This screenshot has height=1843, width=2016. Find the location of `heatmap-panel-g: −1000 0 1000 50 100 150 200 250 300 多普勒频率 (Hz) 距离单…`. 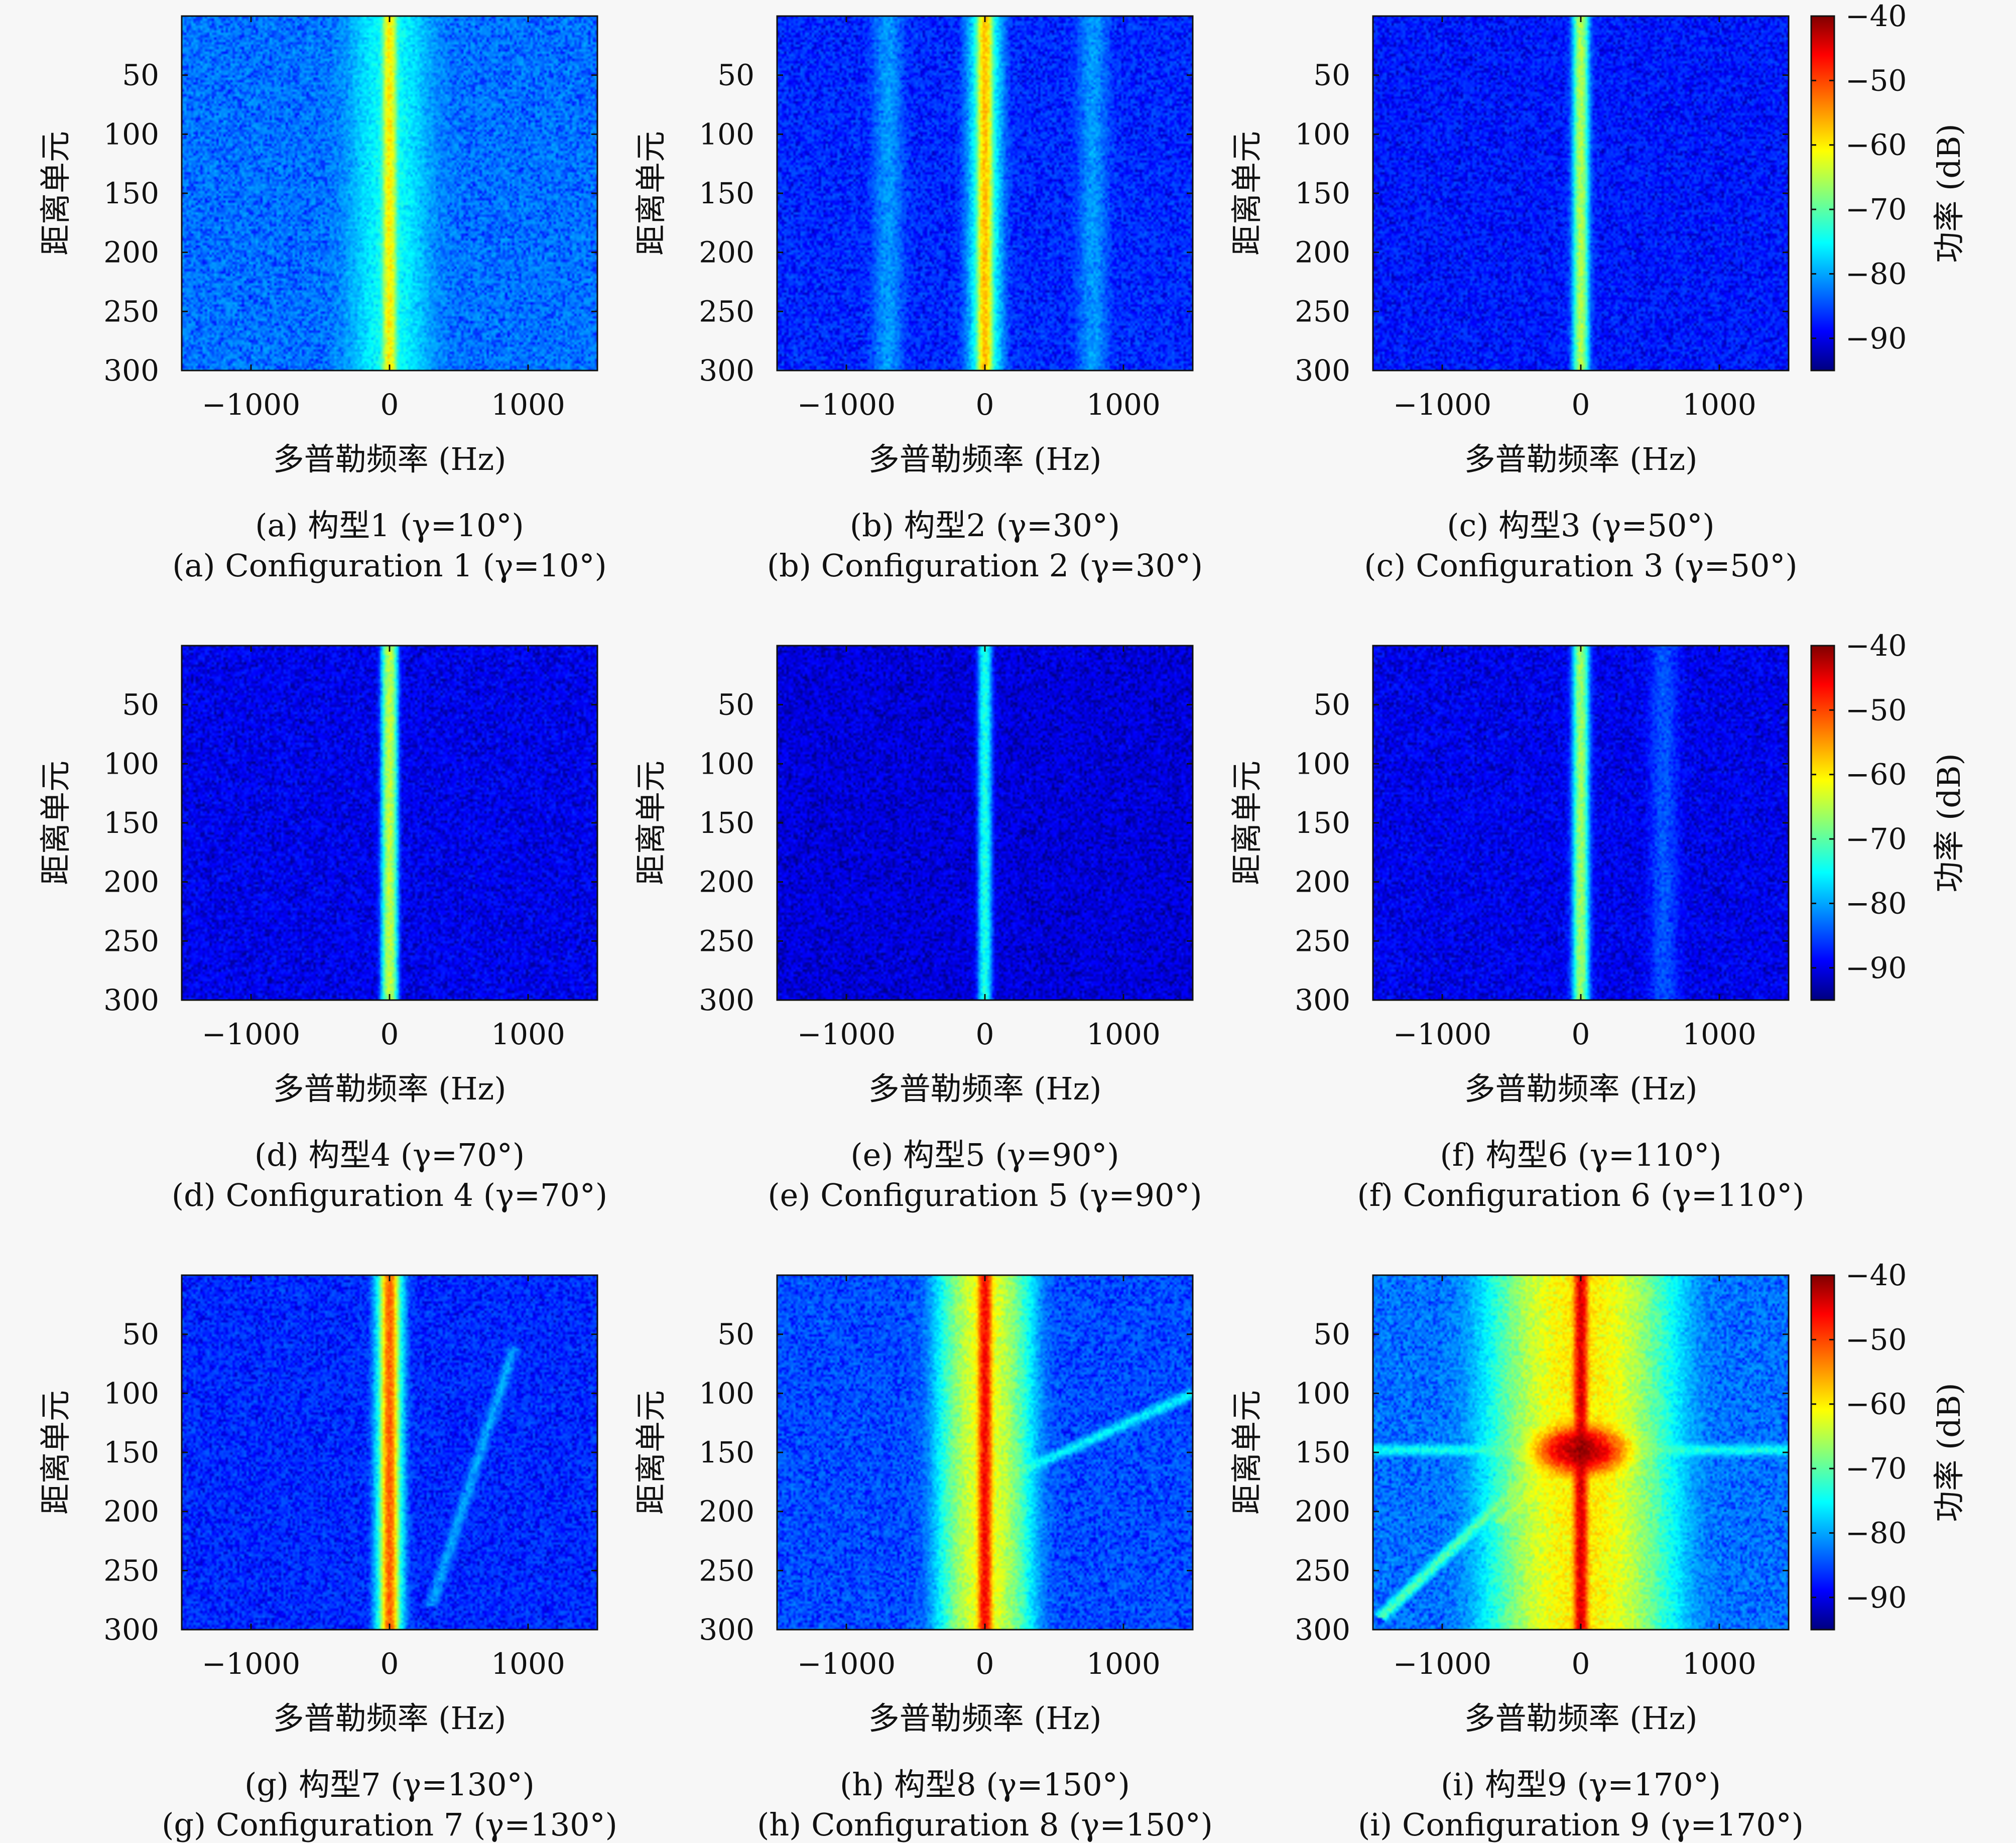

heatmap-panel-g: −1000 0 1000 50 100 150 200 250 300 多普勒频率 (Hz) 距离单… is located at coordinates (327, 1559).